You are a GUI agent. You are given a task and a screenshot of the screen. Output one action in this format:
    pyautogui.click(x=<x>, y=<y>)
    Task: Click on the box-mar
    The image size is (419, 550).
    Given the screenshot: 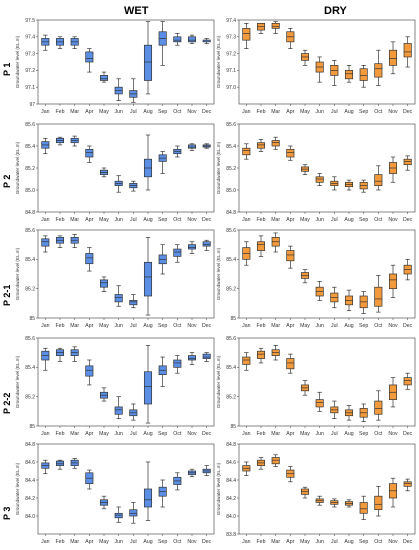 What is the action you would take?
    pyautogui.click(x=275, y=26)
    